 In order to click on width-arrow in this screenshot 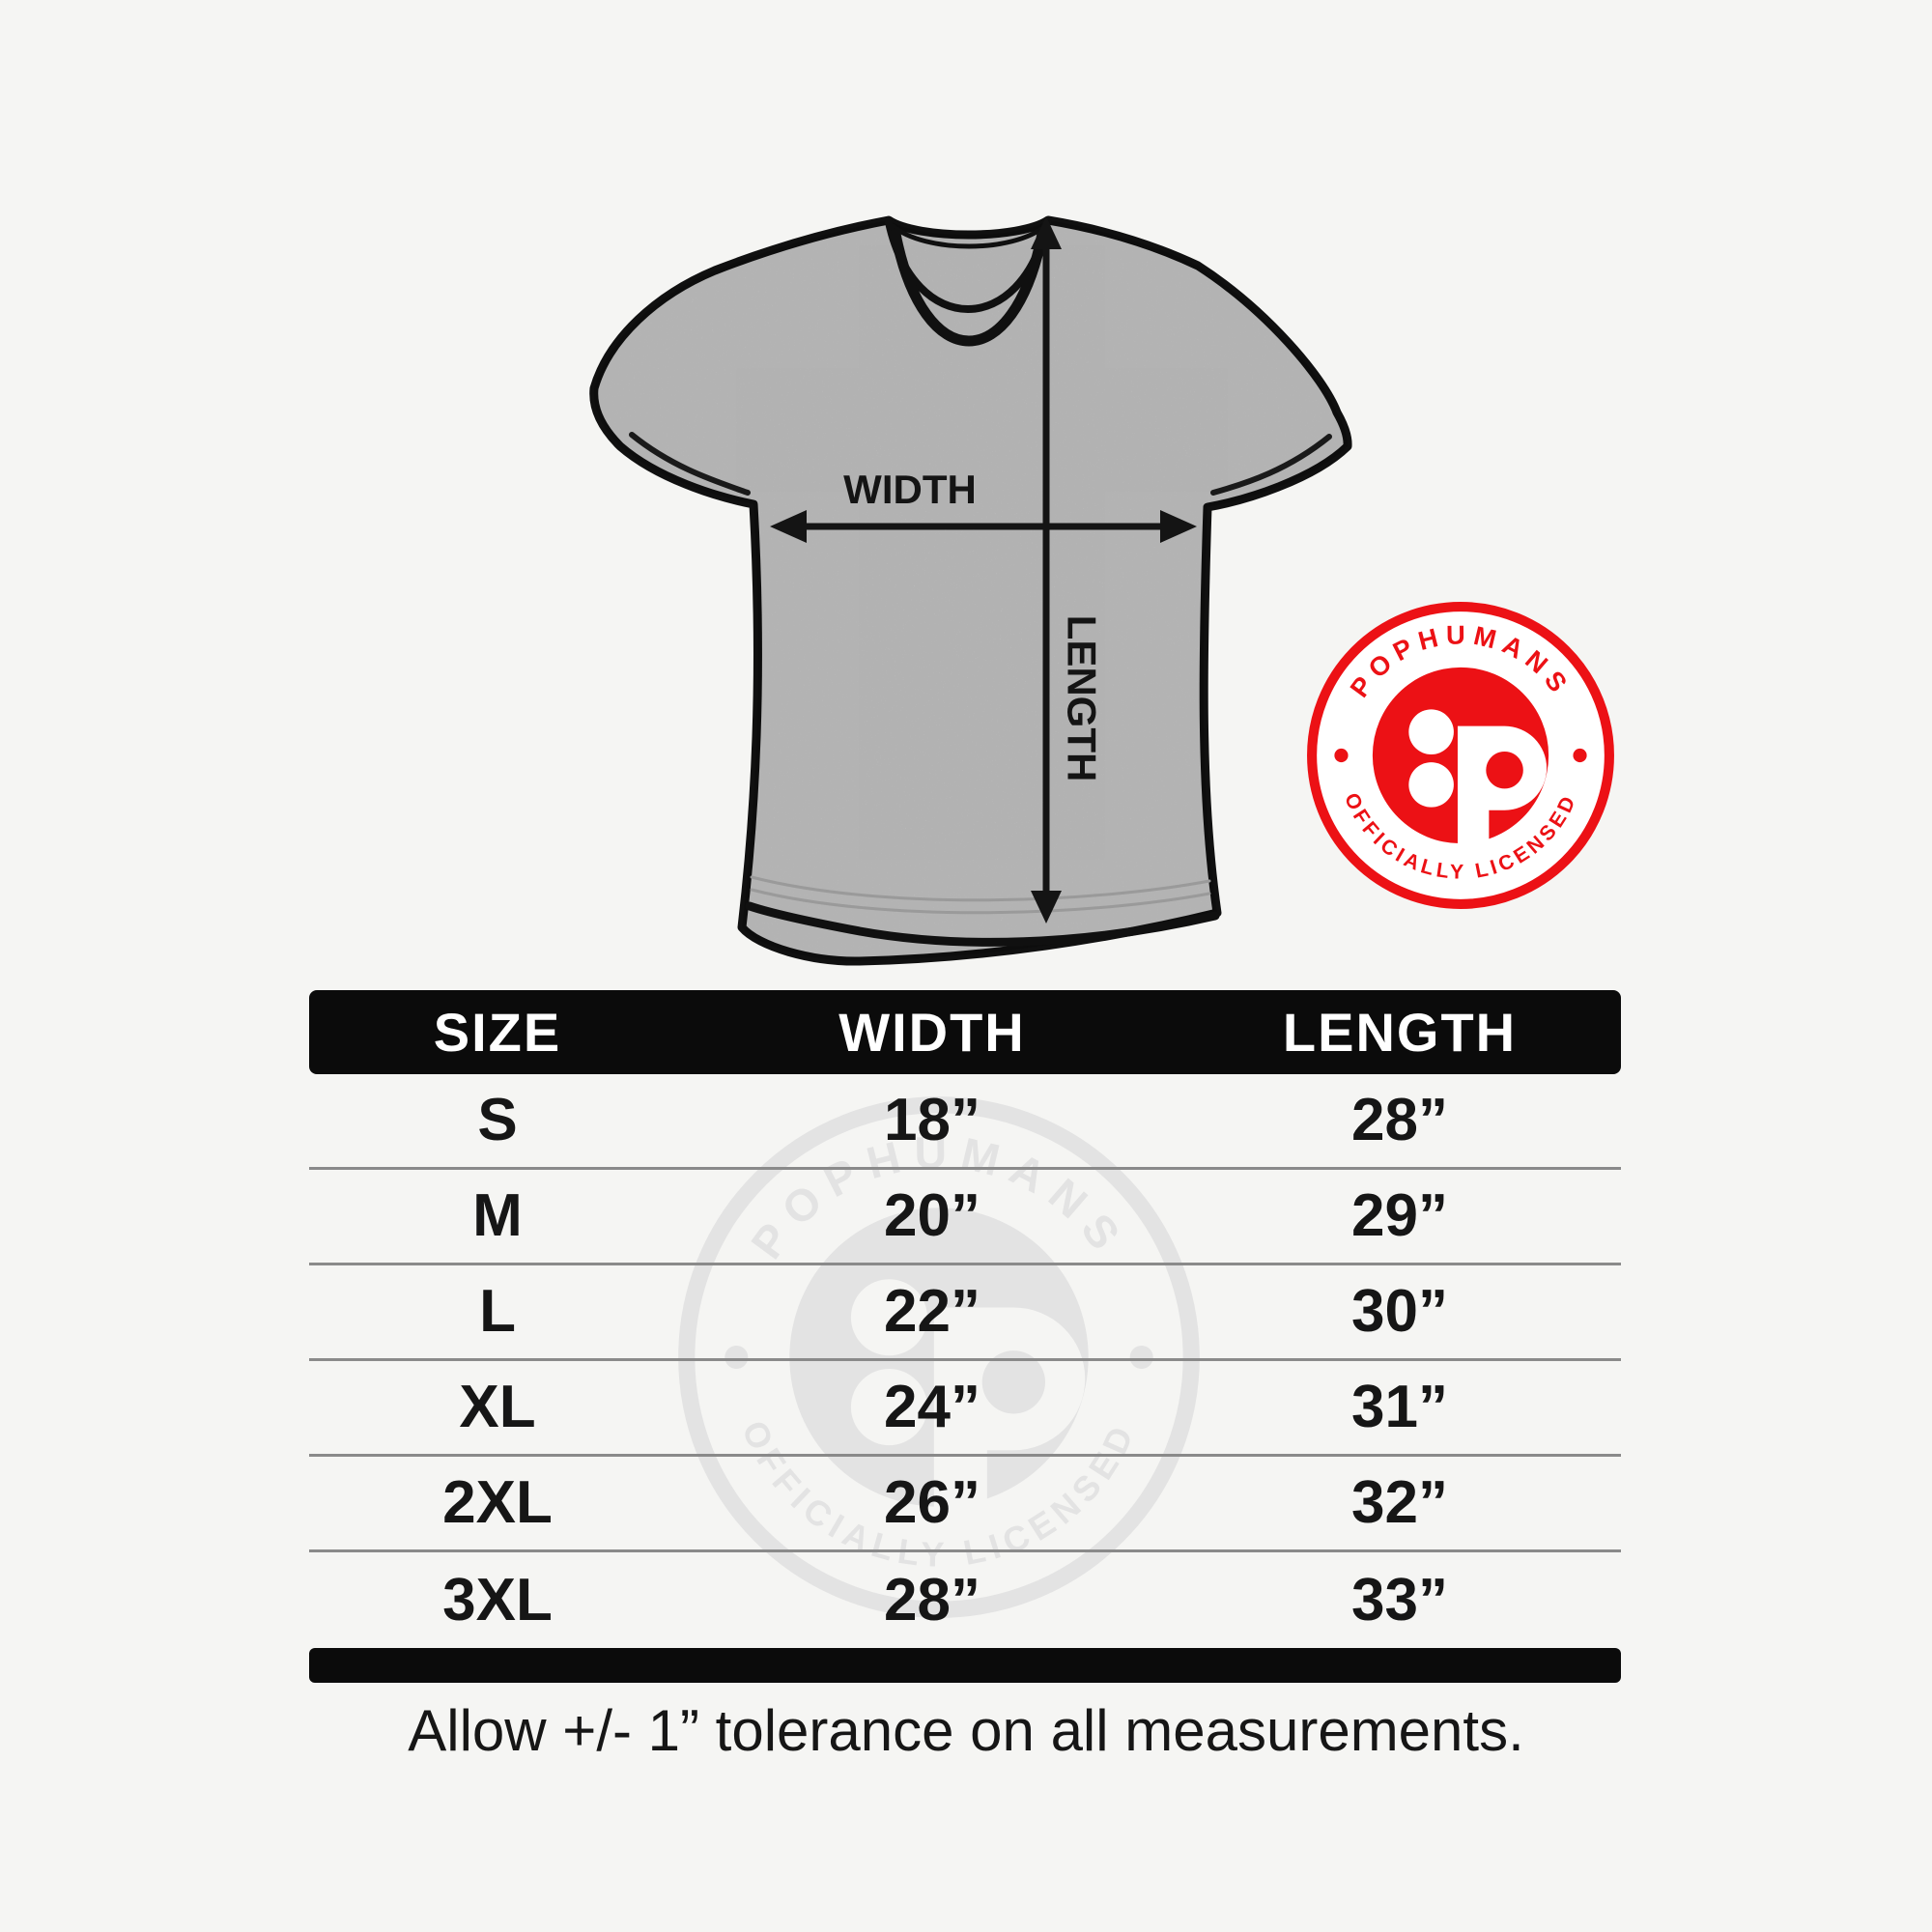, I will do `click(983, 526)`.